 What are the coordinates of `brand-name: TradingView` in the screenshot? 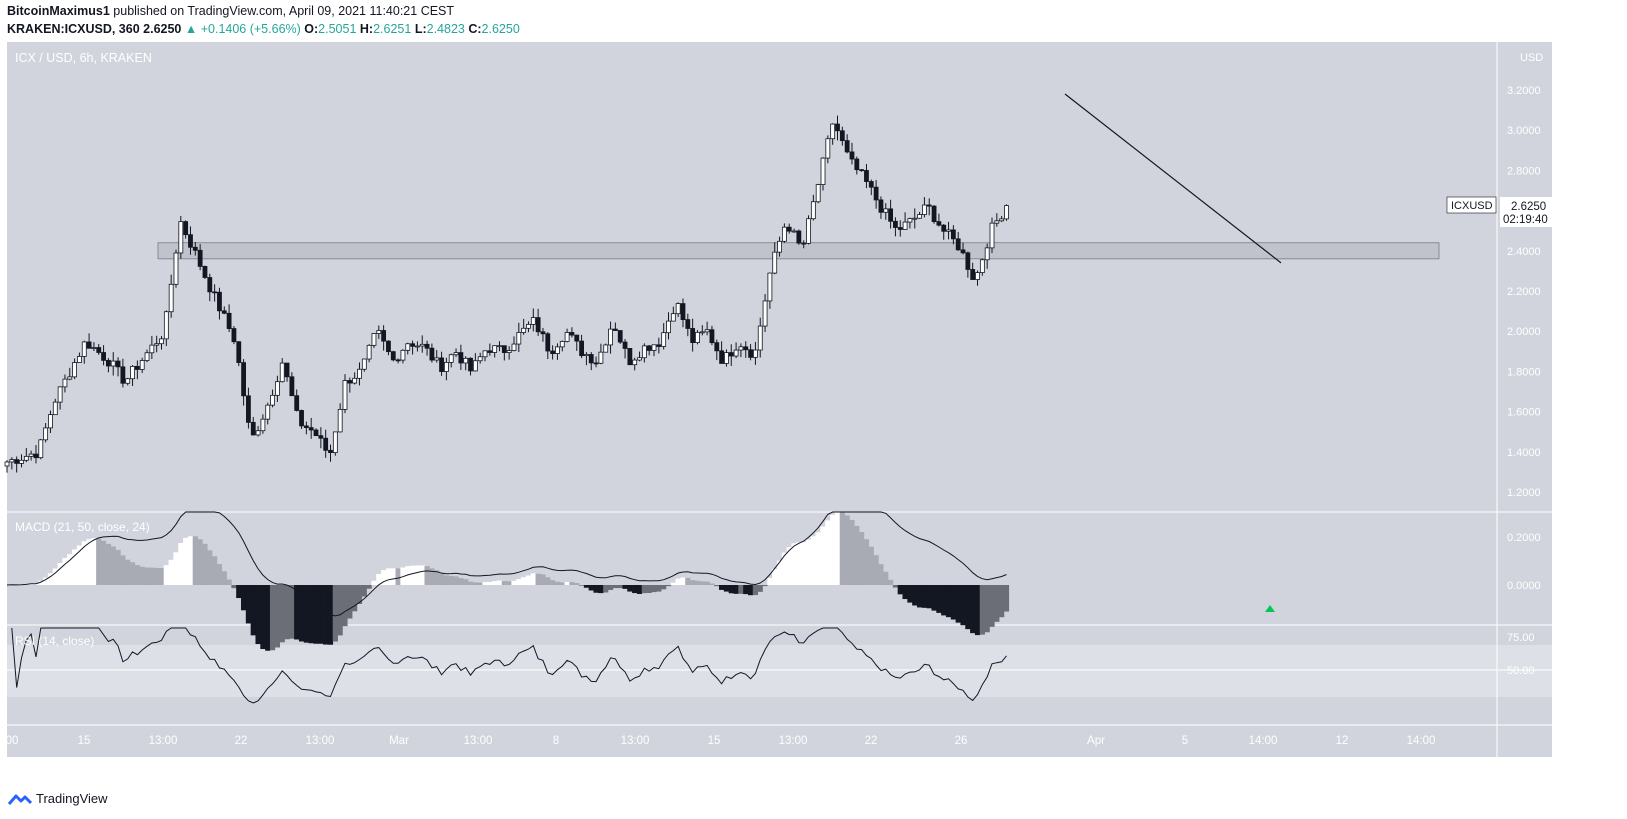 It's located at (72, 798).